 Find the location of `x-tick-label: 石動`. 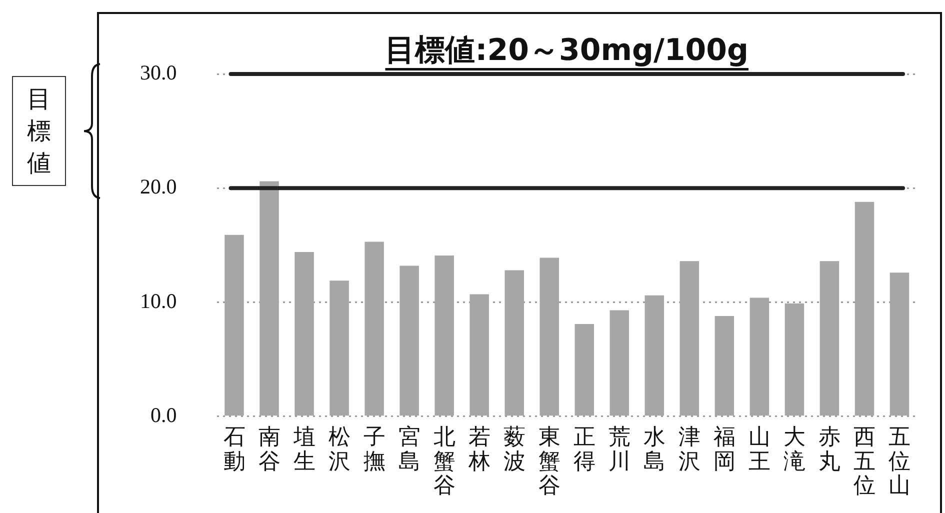

x-tick-label: 石動 is located at coordinates (234, 449).